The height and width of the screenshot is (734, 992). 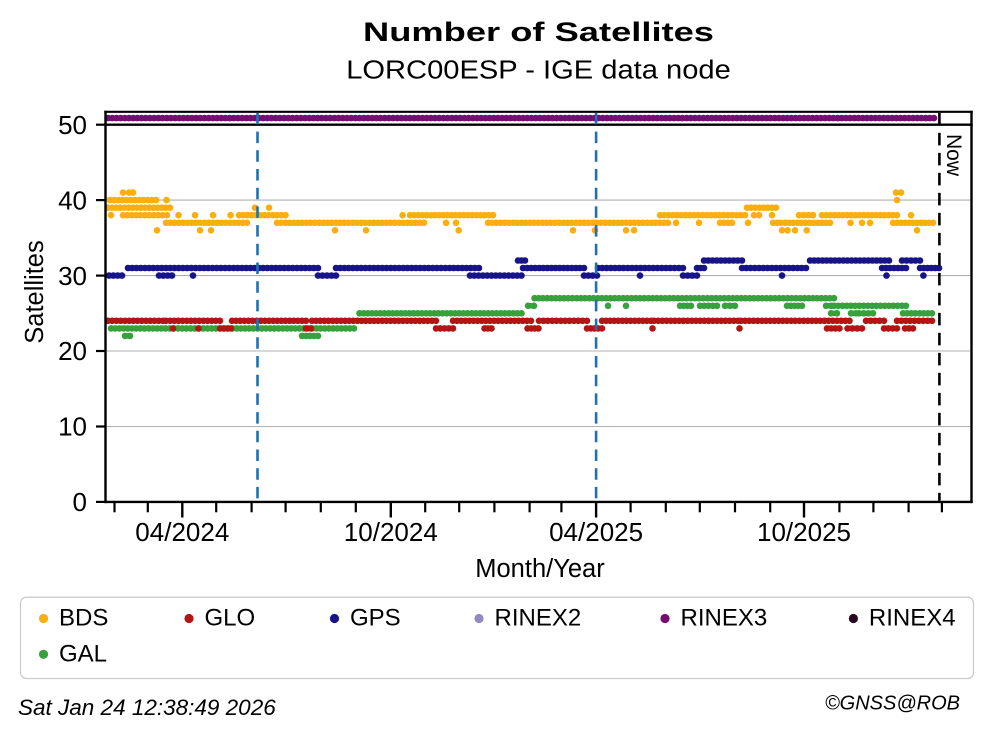 What do you see at coordinates (83, 618) in the screenshot?
I see `svg-text: BDS` at bounding box center [83, 618].